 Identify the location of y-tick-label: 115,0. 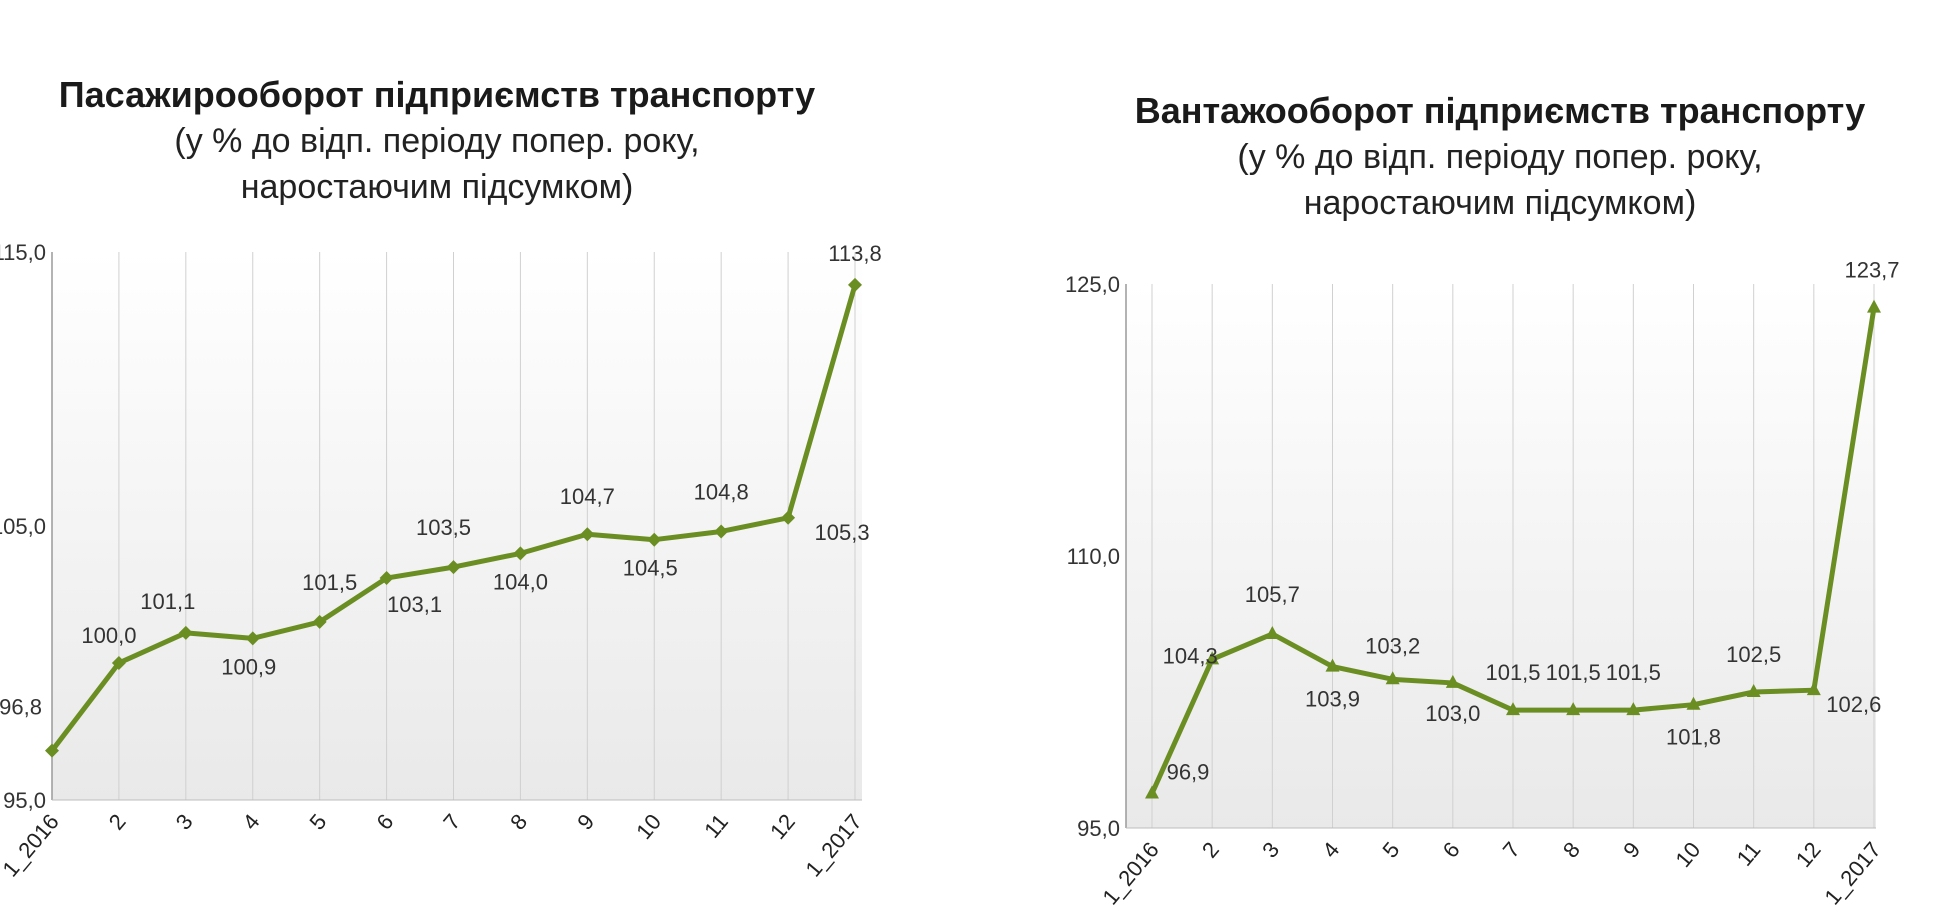
(23, 252).